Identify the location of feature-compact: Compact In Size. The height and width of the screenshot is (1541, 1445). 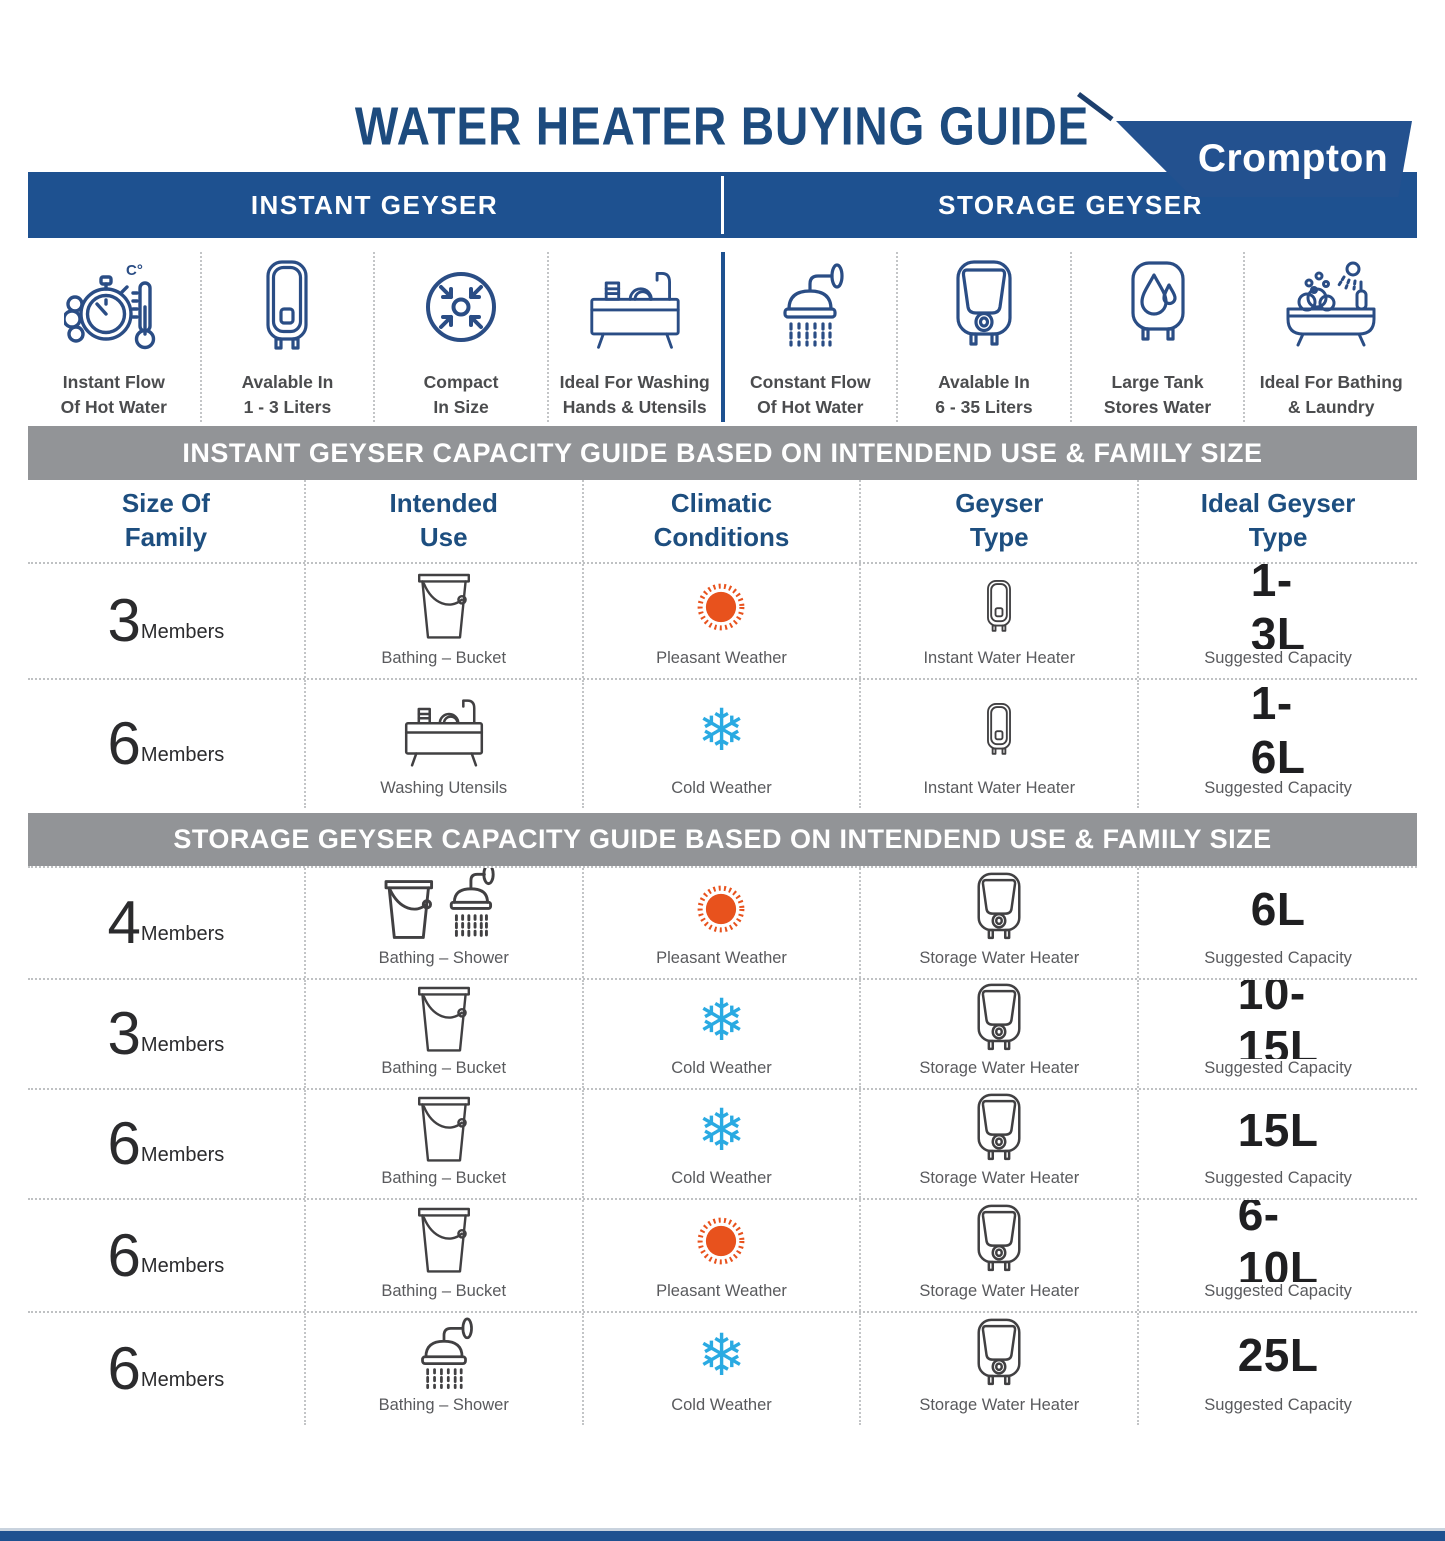
(462, 337).